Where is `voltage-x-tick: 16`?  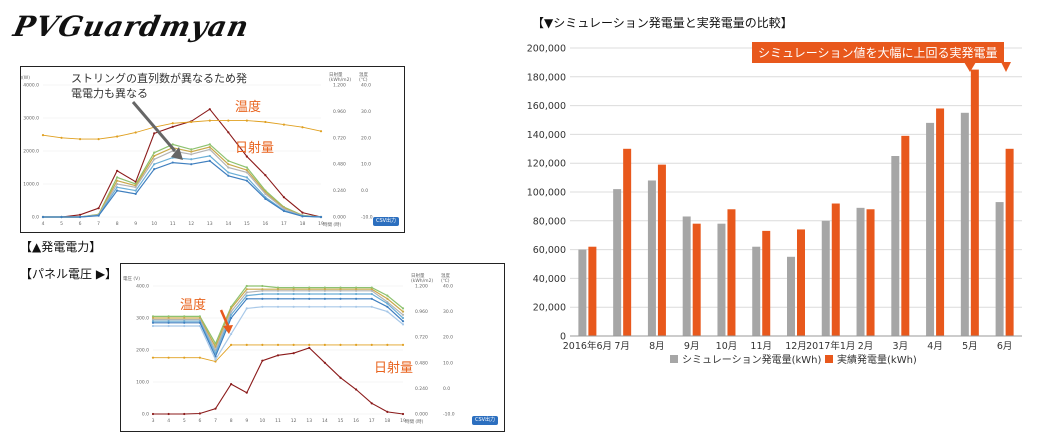
voltage-x-tick: 16 is located at coordinates (356, 421).